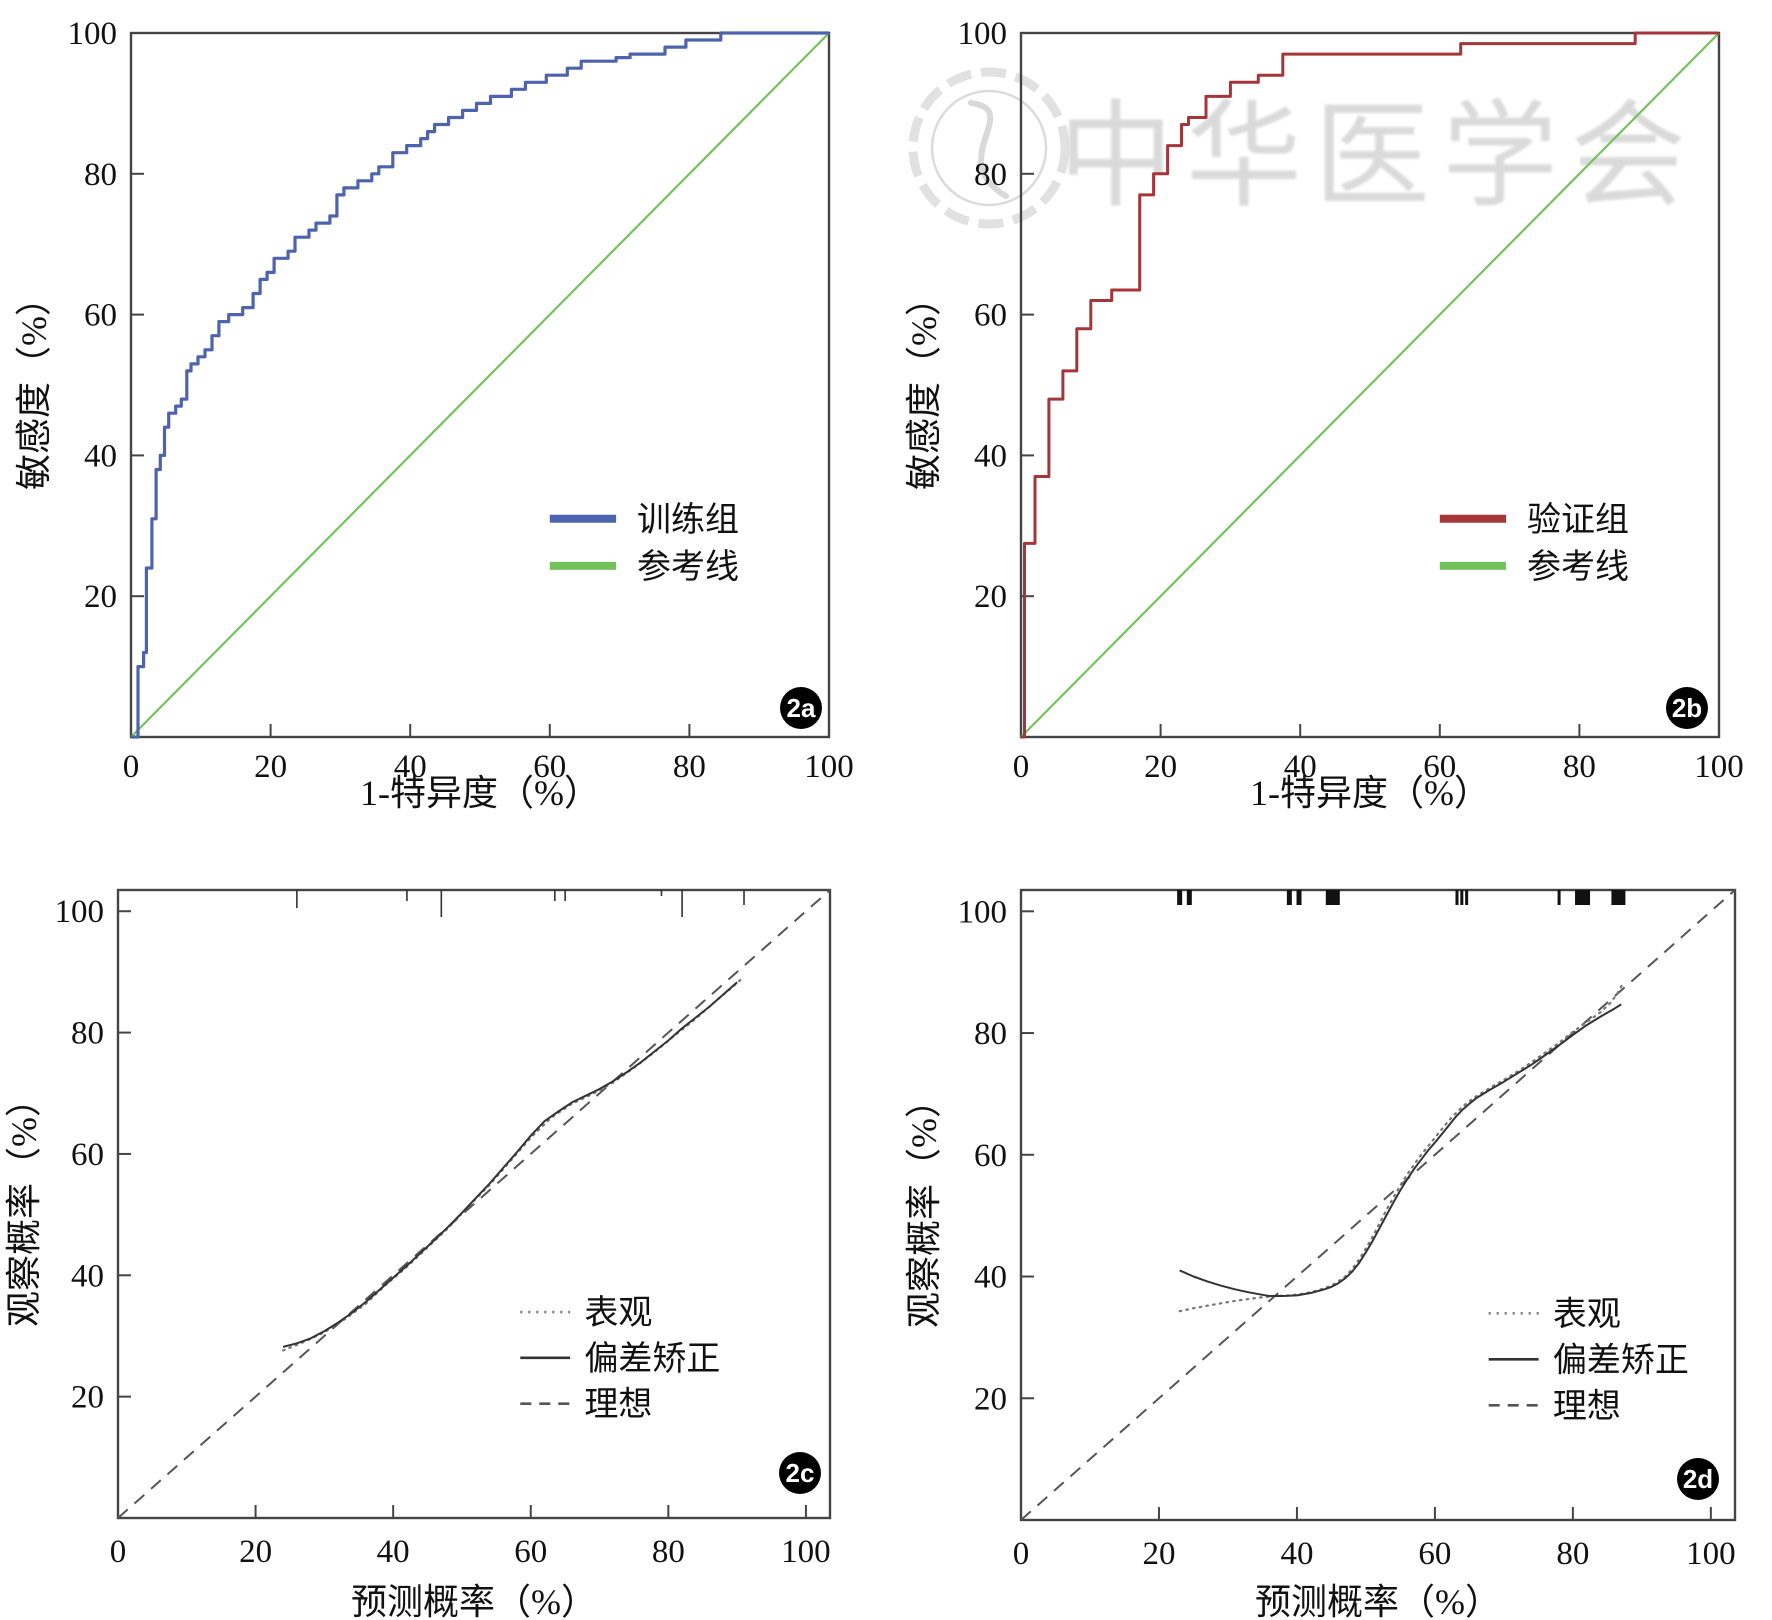  Describe the element at coordinates (801, 708) in the screenshot. I see `panel-badge-2a: 2a` at that location.